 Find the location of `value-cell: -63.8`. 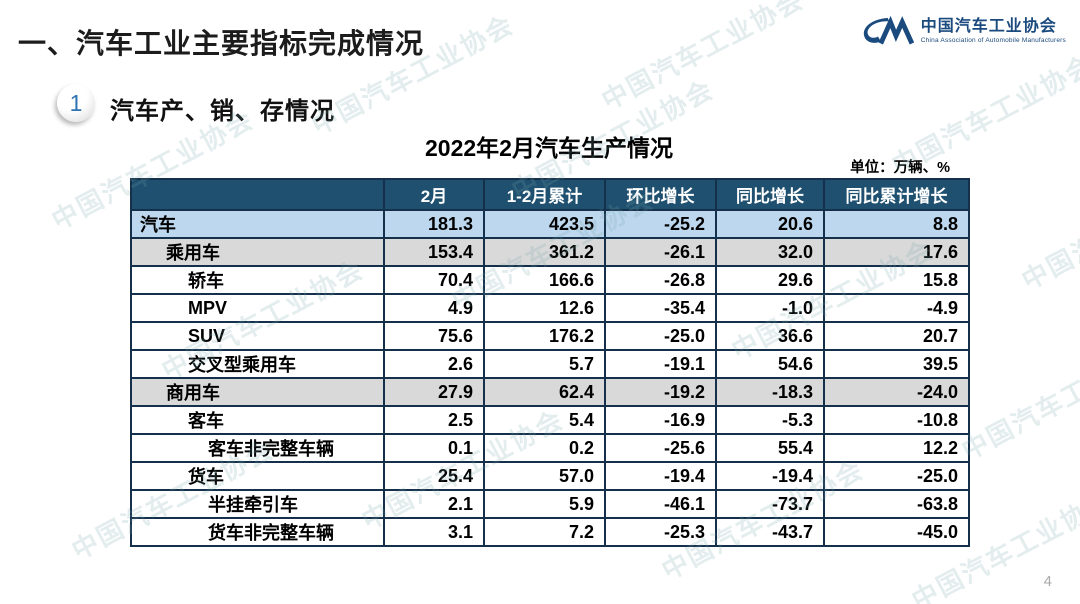

value-cell: -63.8 is located at coordinates (896, 504).